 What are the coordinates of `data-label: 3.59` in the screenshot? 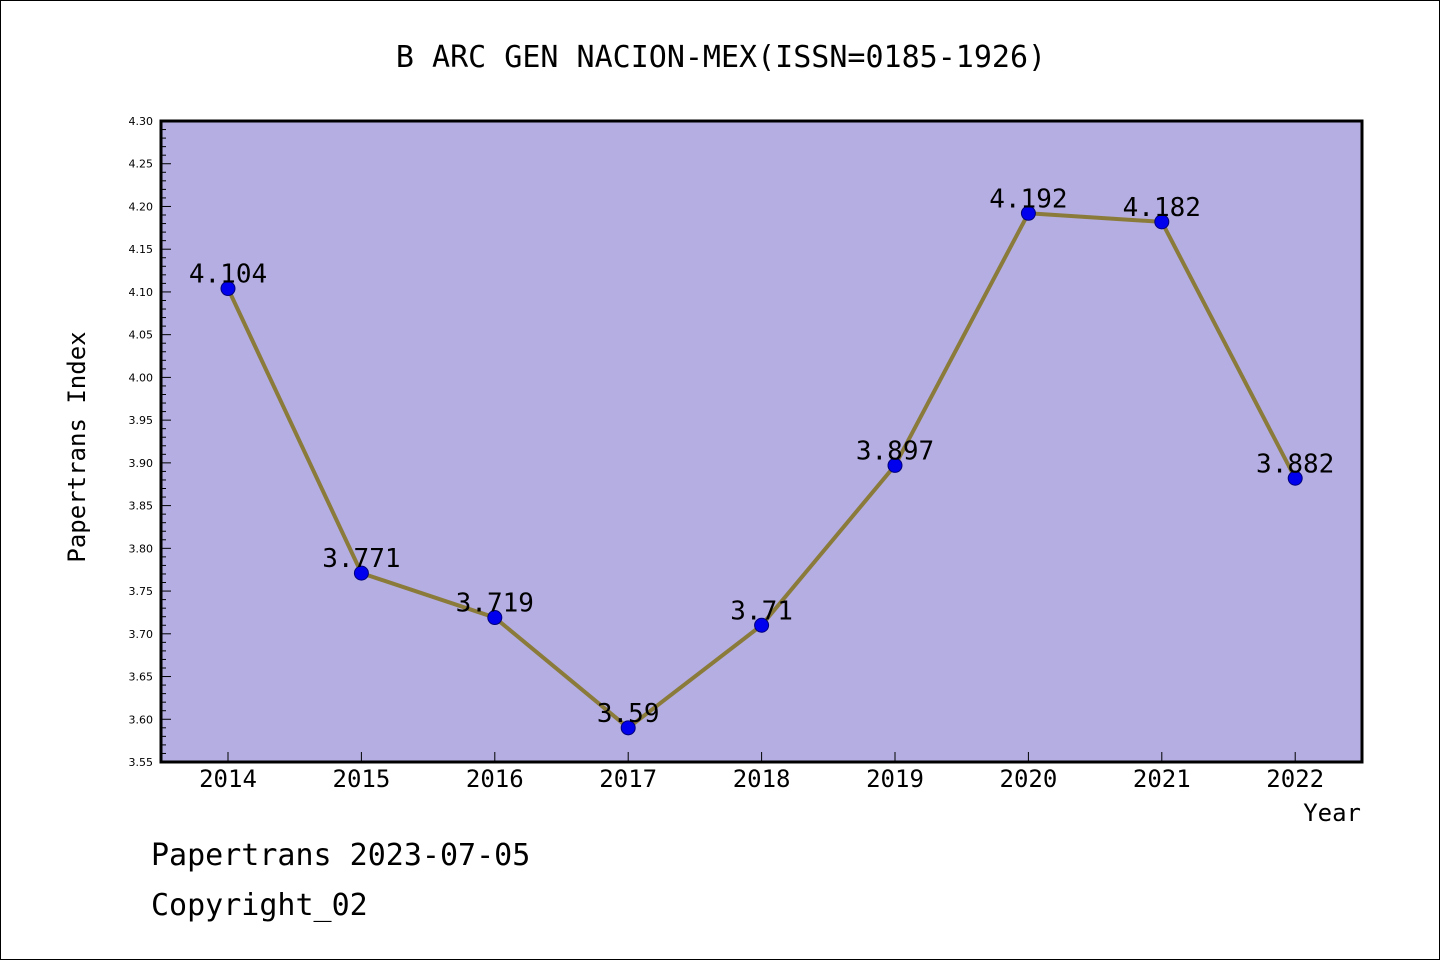 It's located at (628, 714).